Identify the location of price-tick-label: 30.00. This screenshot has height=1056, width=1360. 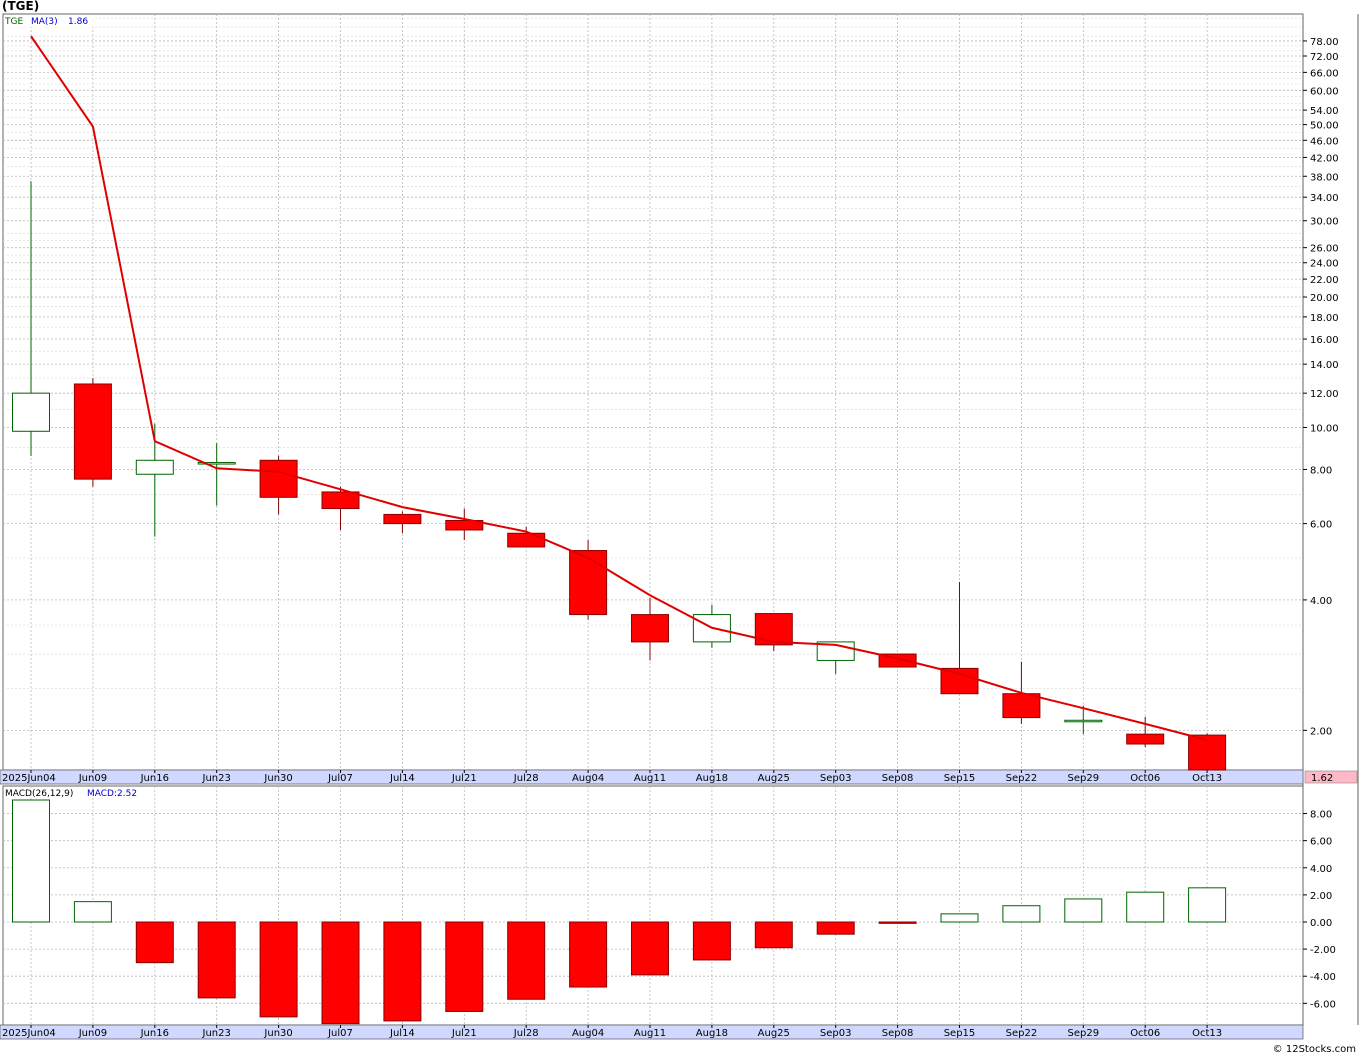
(1324, 222).